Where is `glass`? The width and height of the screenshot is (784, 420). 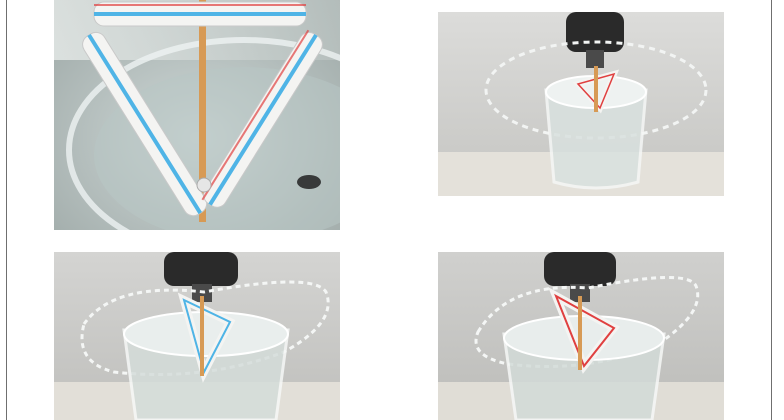 glass is located at coordinates (596, 139).